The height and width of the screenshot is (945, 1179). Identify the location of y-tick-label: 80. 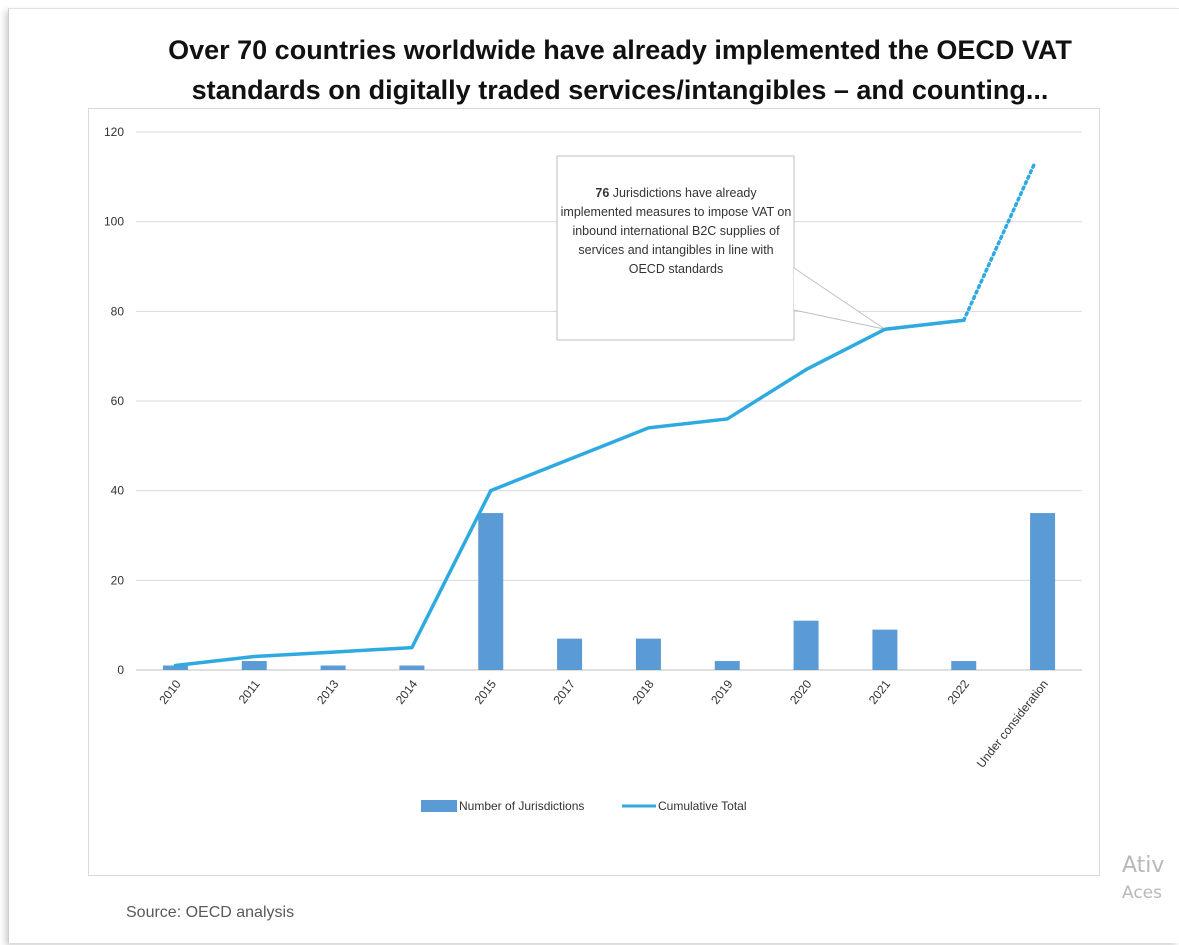
(118, 311).